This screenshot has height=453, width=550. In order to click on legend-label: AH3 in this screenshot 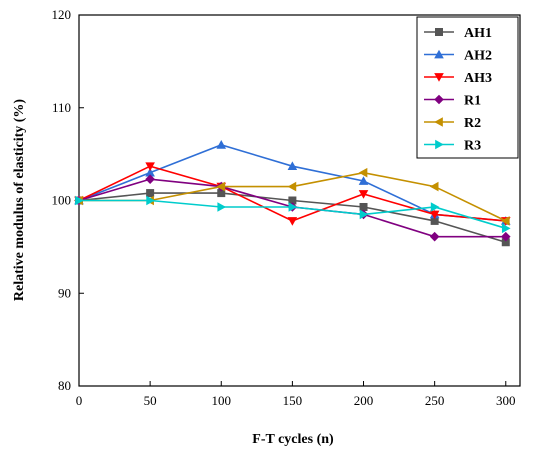, I will do `click(478, 78)`.